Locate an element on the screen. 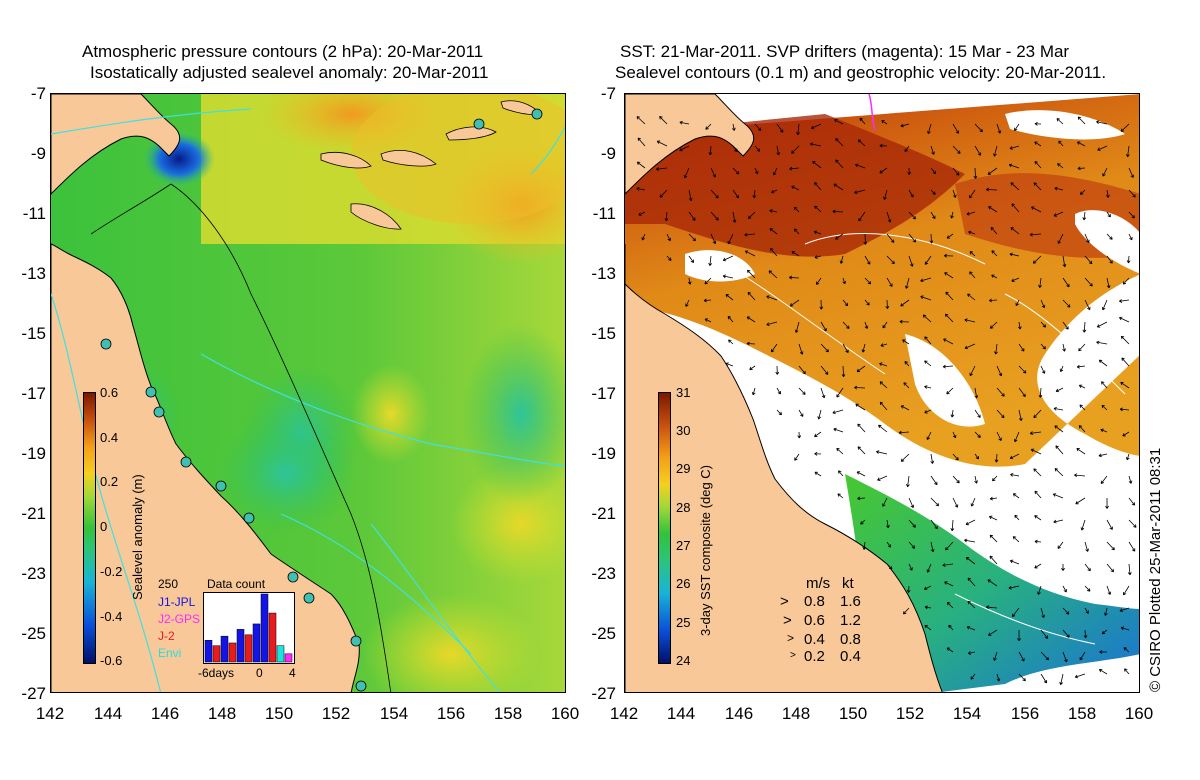 The image size is (1200, 780). colorbar-tick: 0.4 is located at coordinates (109, 437).